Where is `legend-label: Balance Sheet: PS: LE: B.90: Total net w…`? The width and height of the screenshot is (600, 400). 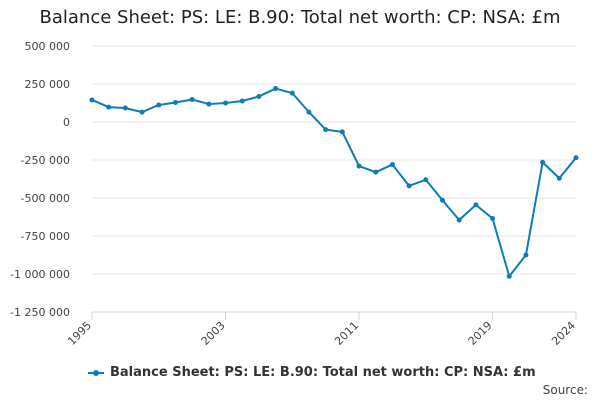 legend-label: Balance Sheet: PS: LE: B.90: Total net w… is located at coordinates (323, 372).